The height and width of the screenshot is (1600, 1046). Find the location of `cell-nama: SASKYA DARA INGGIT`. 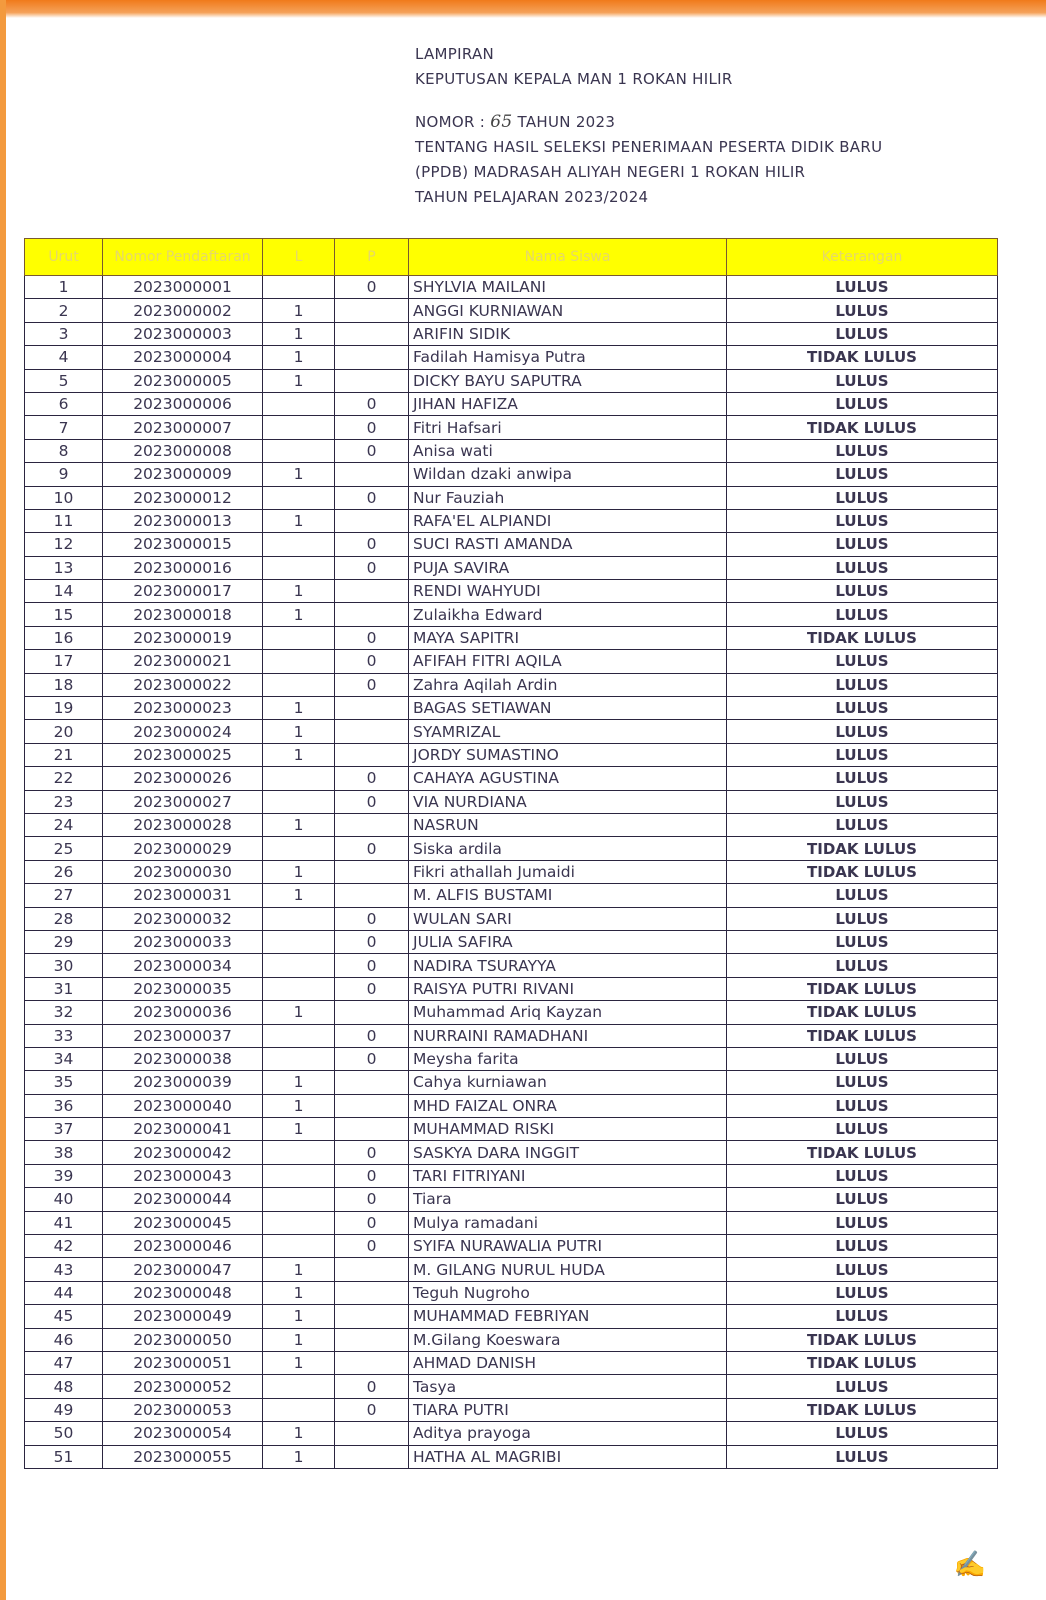

cell-nama: SASKYA DARA INGGIT is located at coordinates (567, 1152).